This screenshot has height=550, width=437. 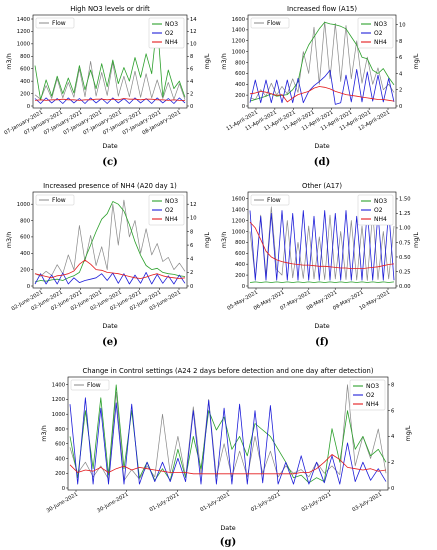 What do you see at coordinates (322, 186) in the screenshot?
I see `chart-title: Other (A17)` at bounding box center [322, 186].